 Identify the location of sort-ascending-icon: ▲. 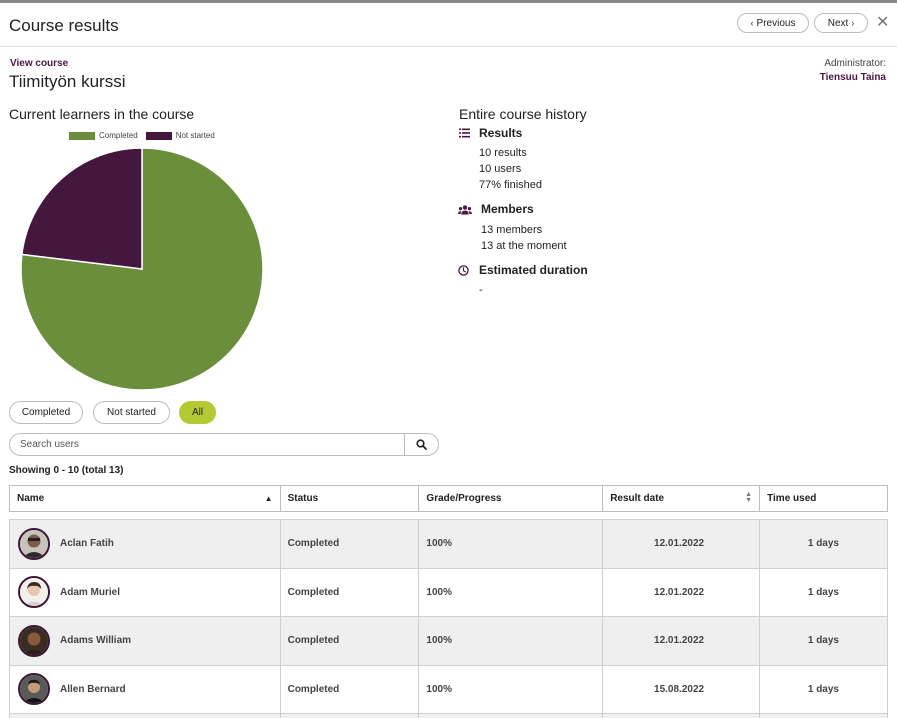
(268, 498).